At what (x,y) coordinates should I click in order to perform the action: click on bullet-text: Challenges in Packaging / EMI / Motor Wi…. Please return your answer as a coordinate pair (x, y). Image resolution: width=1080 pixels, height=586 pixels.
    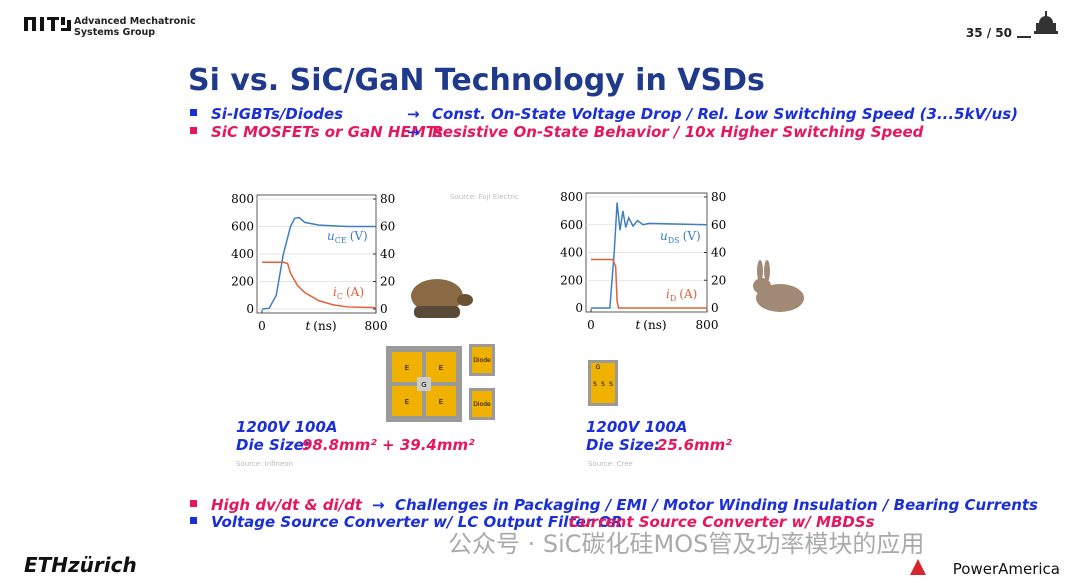
    Looking at the image, I should click on (716, 505).